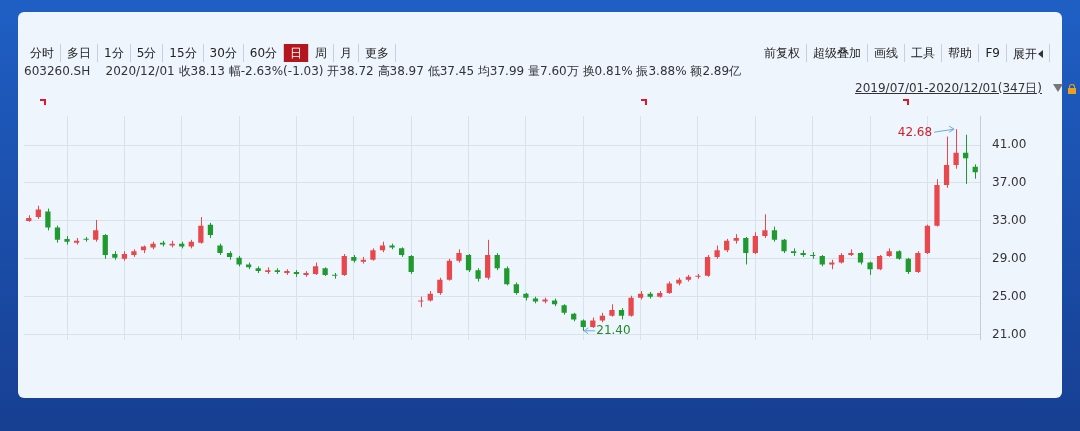 This screenshot has height=431, width=1080. I want to click on text: 月, so click(347, 53).